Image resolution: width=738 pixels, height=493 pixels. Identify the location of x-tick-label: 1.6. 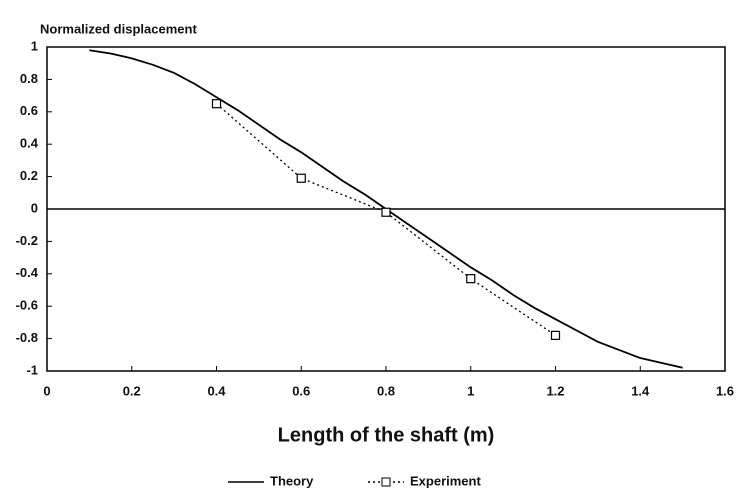
(725, 390).